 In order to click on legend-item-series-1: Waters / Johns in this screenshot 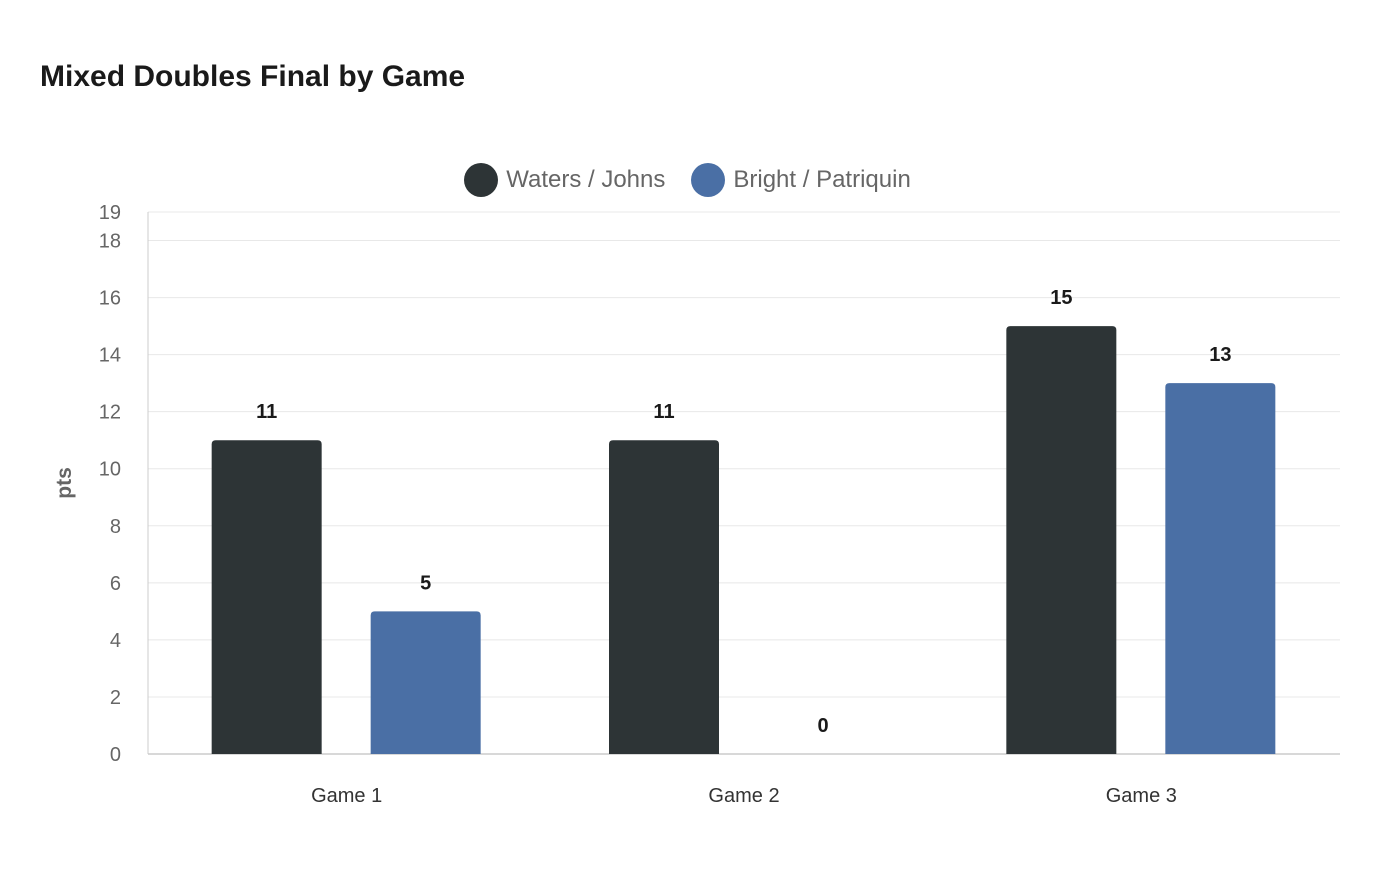, I will do `click(564, 180)`.